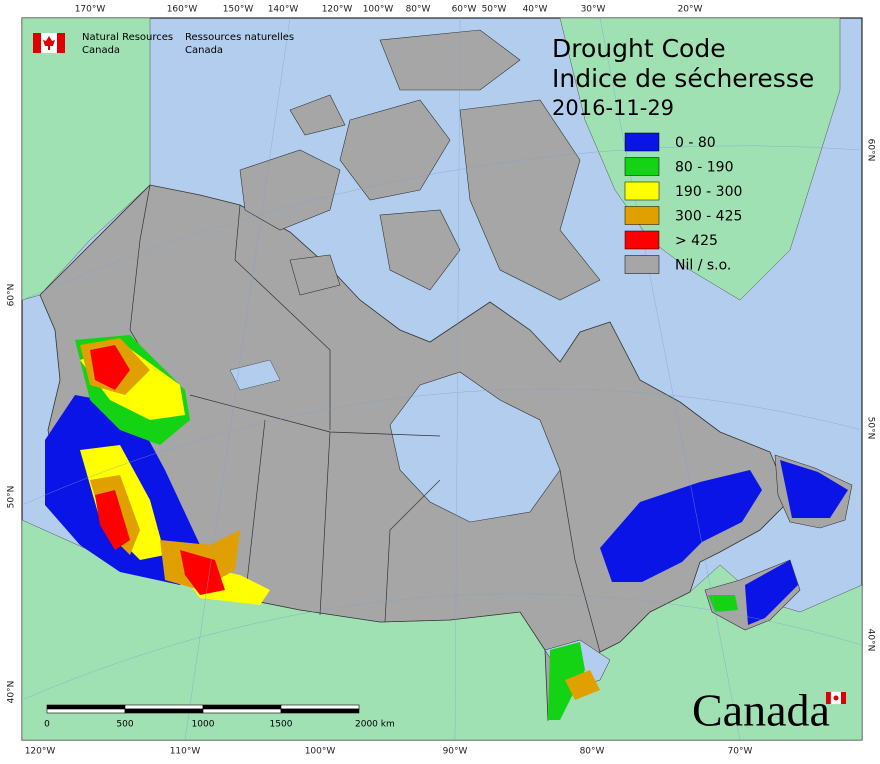 Image resolution: width=880 pixels, height=764 pixels. I want to click on wordmark: Canada, so click(769, 710).